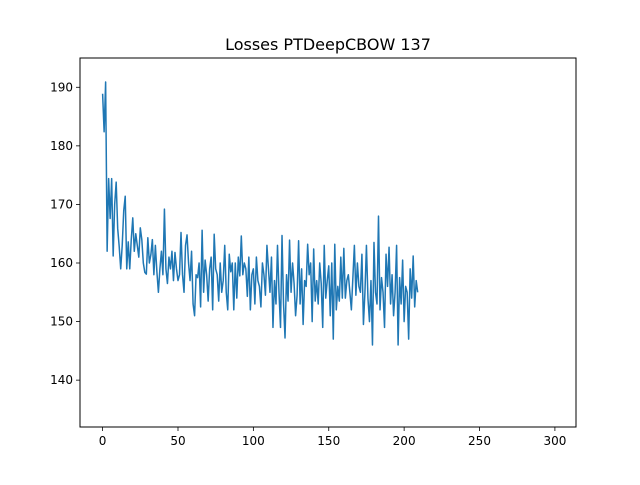 The height and width of the screenshot is (485, 640). What do you see at coordinates (103, 441) in the screenshot?
I see `x-tick-label: 0` at bounding box center [103, 441].